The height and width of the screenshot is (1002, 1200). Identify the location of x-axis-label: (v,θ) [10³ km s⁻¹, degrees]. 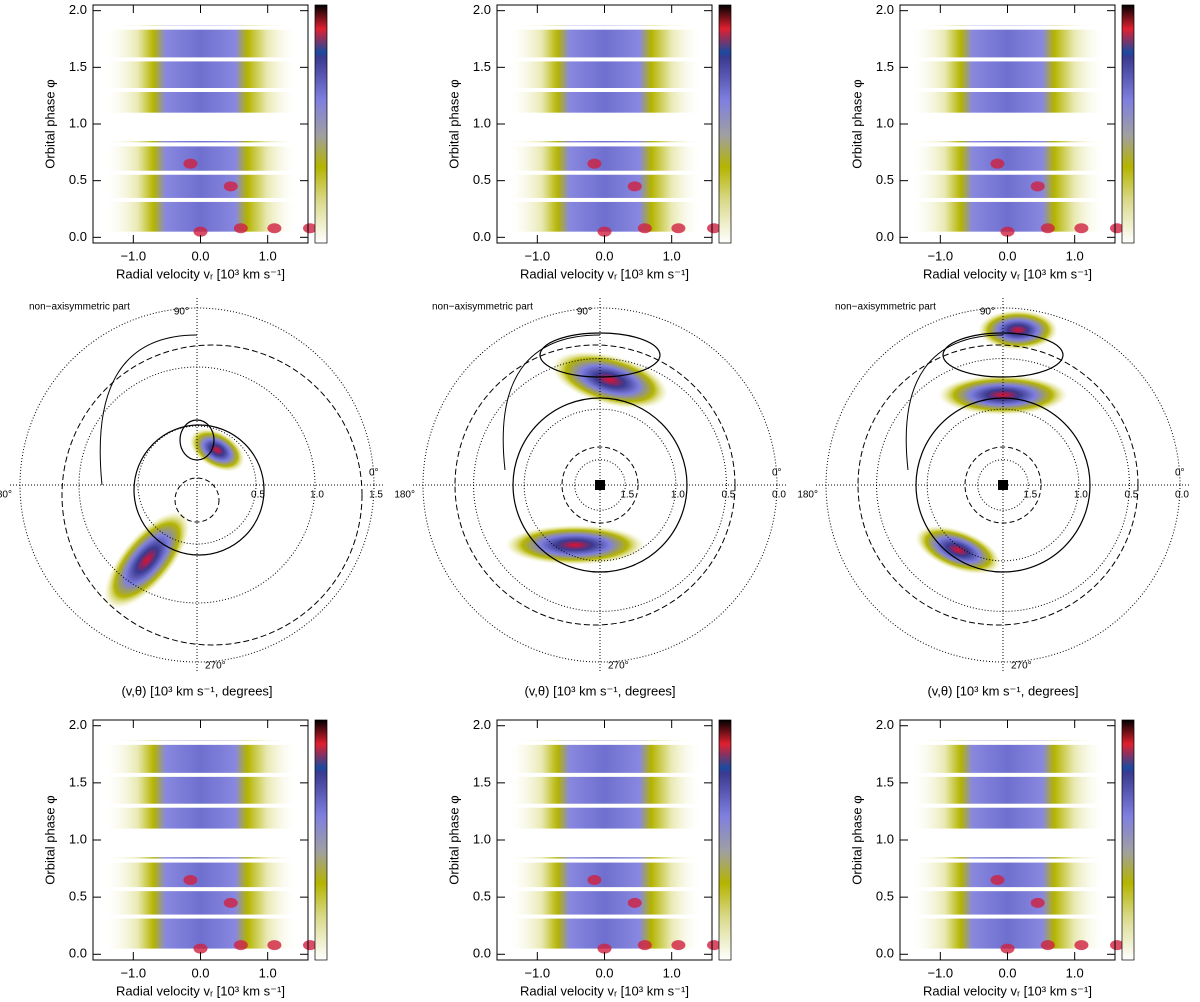
(196, 690).